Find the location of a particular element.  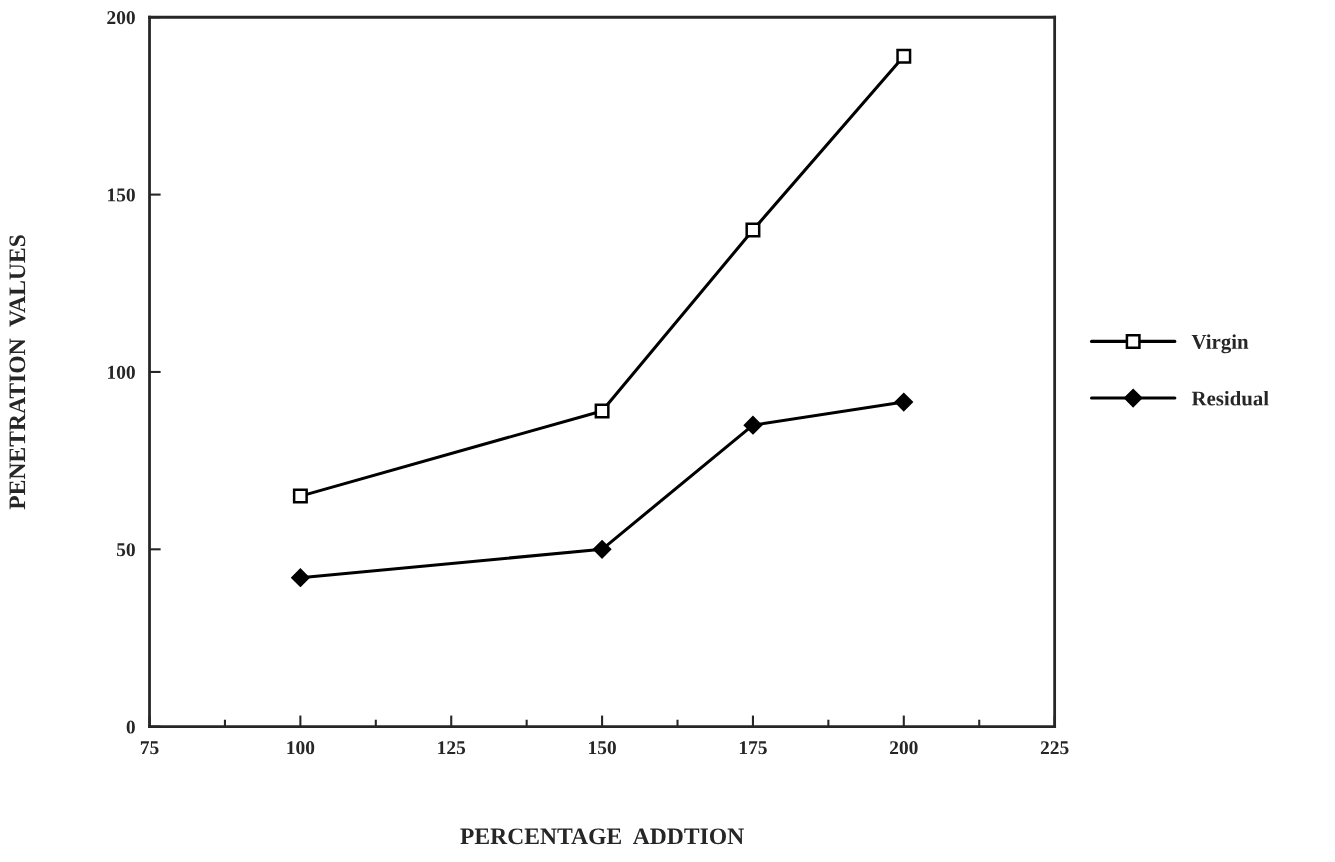

x-tick-label: 225 is located at coordinates (1054, 748).